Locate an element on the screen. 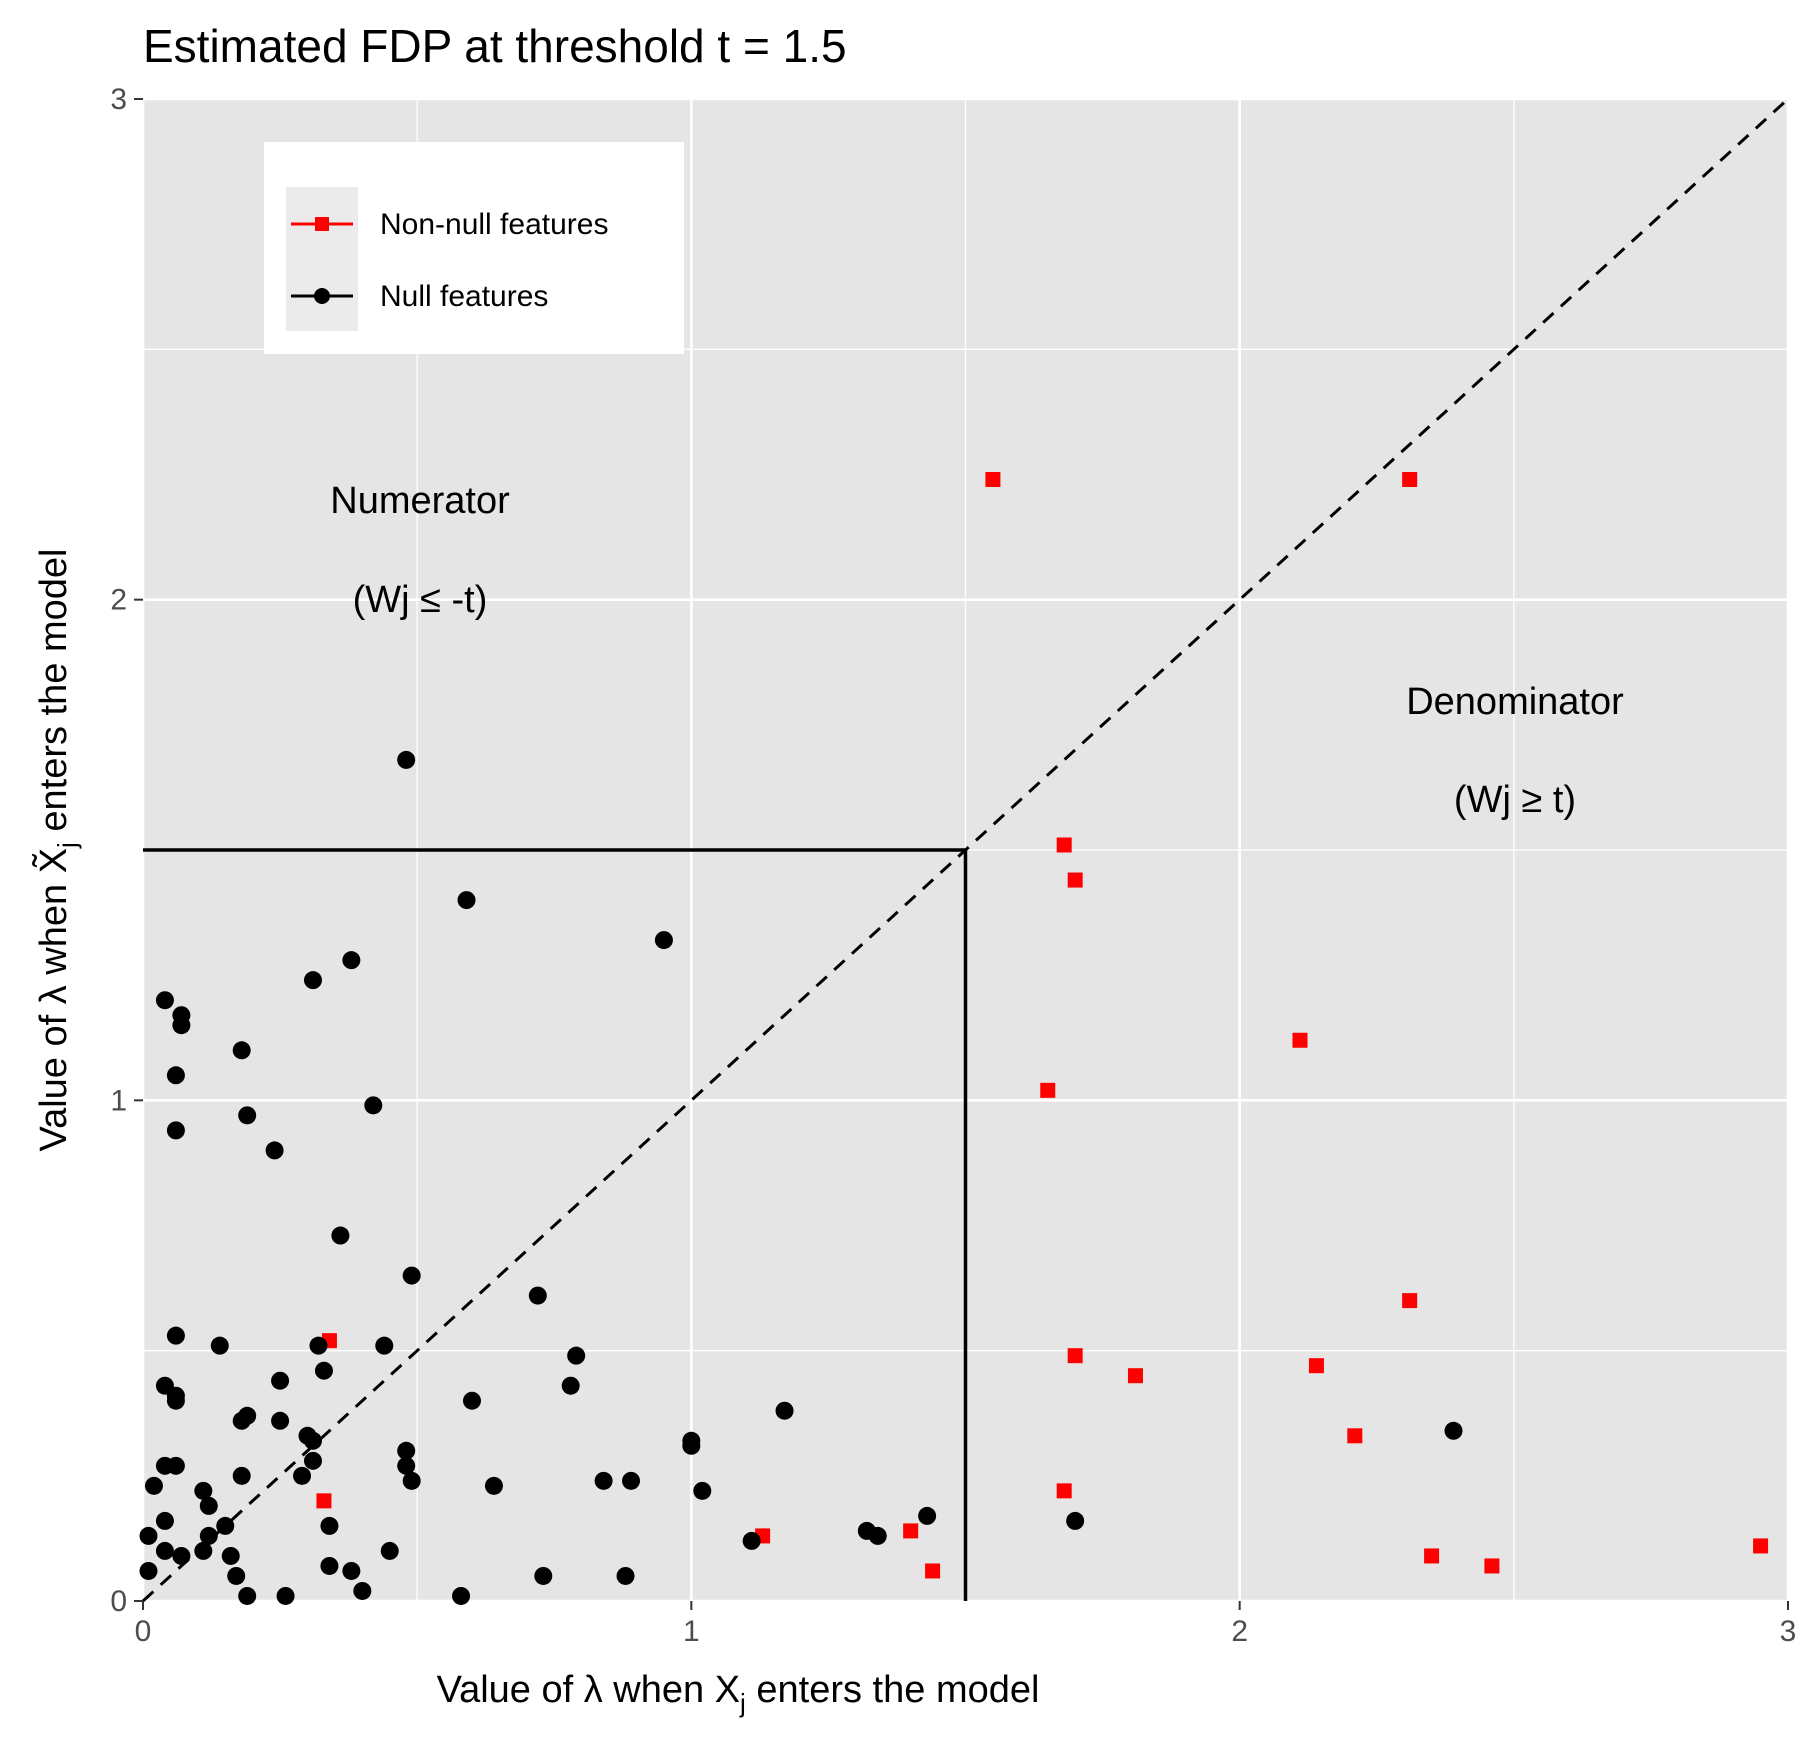 The width and height of the screenshot is (1812, 1750). legend-key-background is located at coordinates (322, 259).